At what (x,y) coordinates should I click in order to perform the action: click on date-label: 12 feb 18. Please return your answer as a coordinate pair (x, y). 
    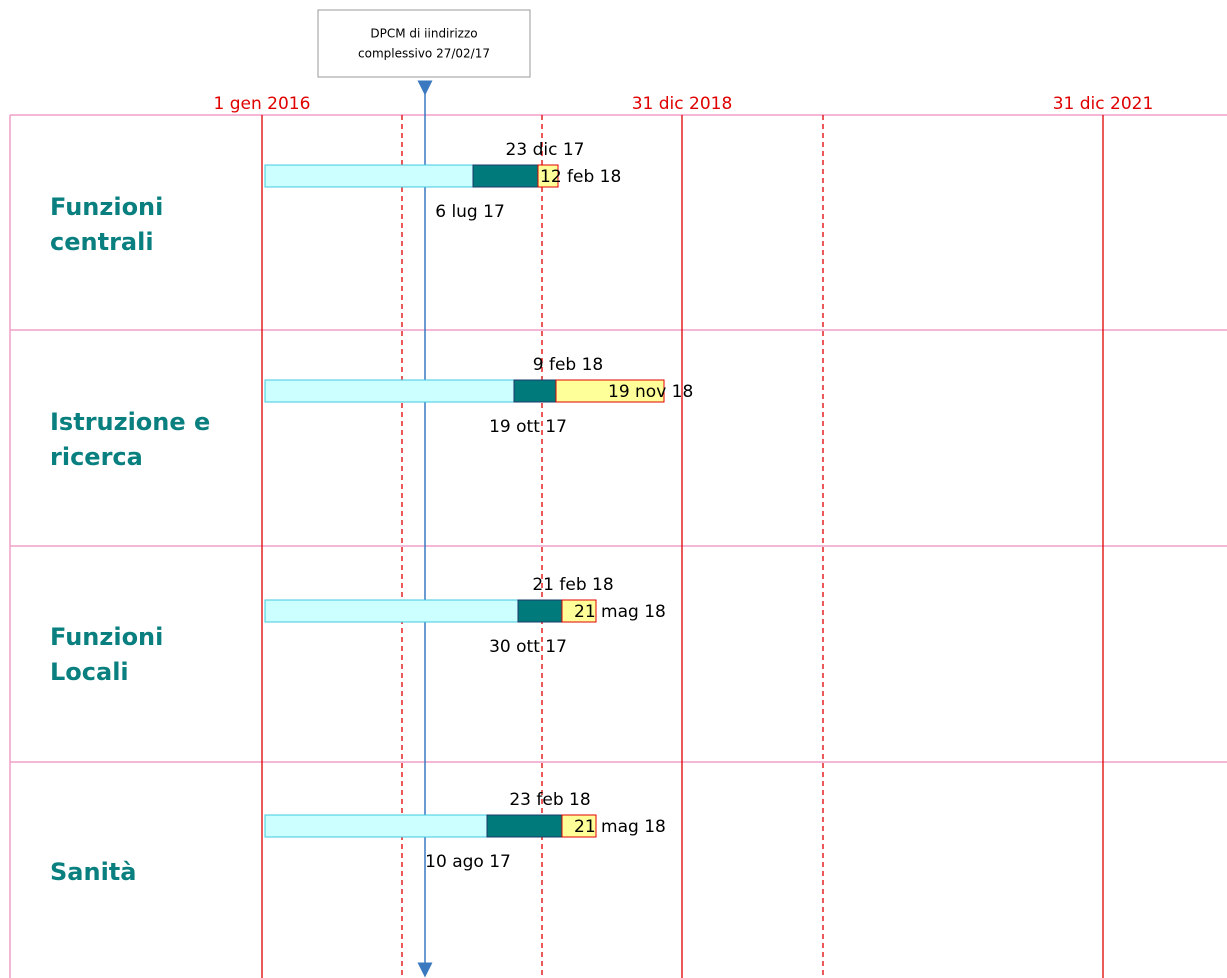
    Looking at the image, I should click on (580, 177).